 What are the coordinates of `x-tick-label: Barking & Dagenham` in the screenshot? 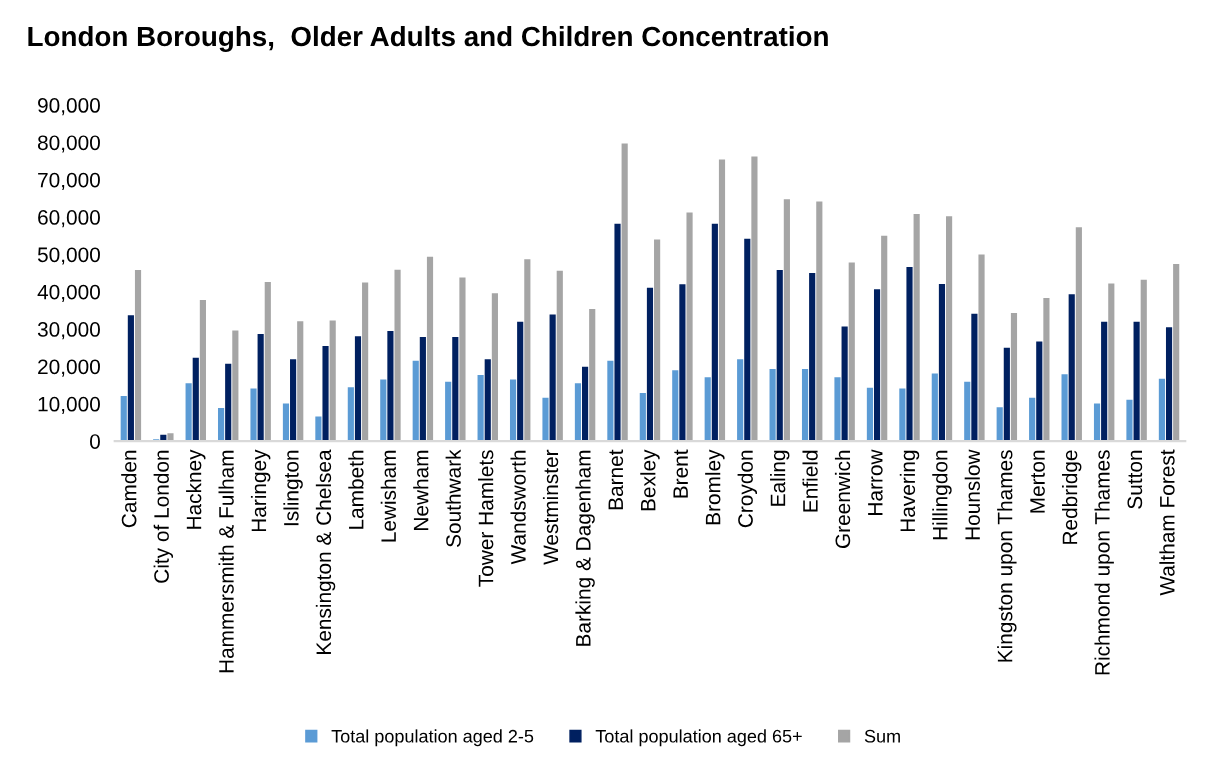 It's located at (585, 548).